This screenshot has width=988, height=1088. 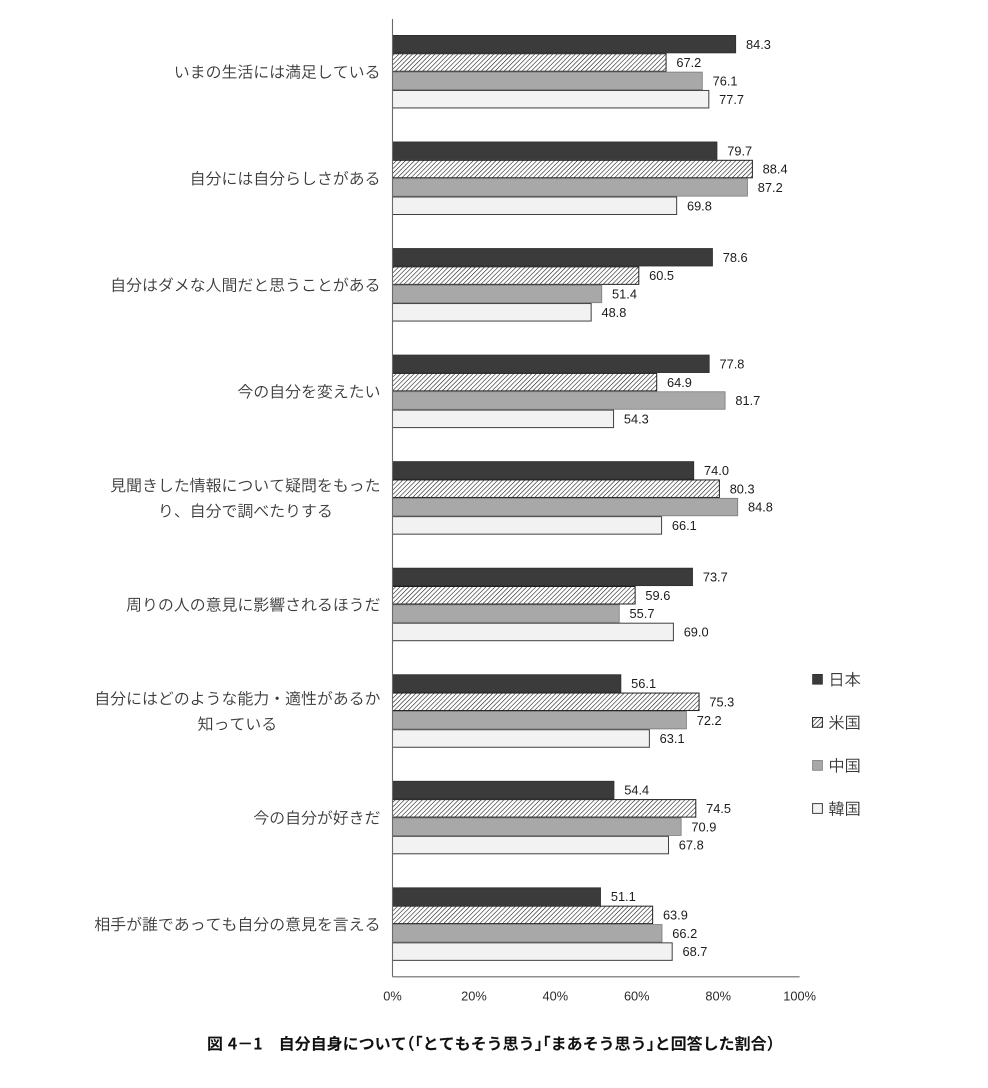 I want to click on svg-text: 87.2, so click(x=770, y=187).